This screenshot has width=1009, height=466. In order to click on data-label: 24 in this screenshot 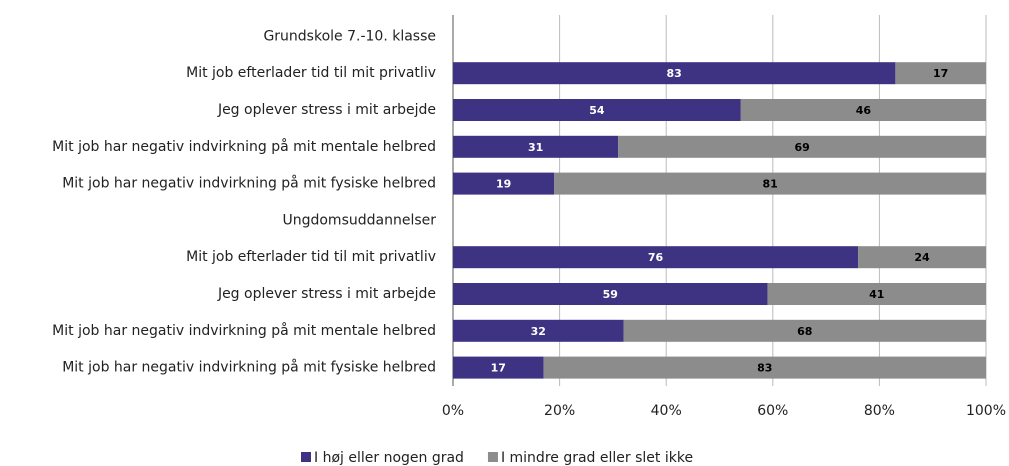, I will do `click(922, 257)`.